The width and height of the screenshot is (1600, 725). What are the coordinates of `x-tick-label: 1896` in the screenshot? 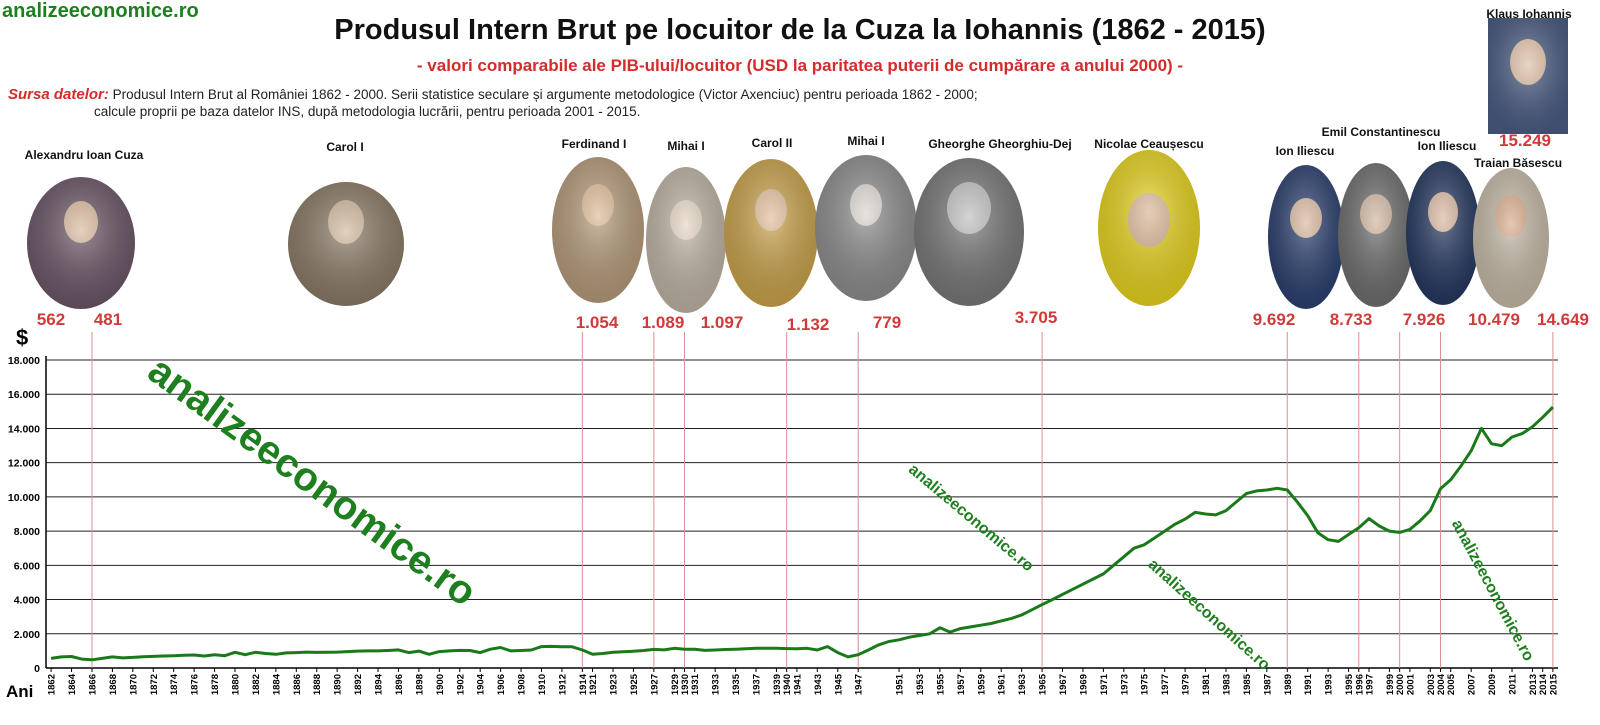 It's located at (399, 684).